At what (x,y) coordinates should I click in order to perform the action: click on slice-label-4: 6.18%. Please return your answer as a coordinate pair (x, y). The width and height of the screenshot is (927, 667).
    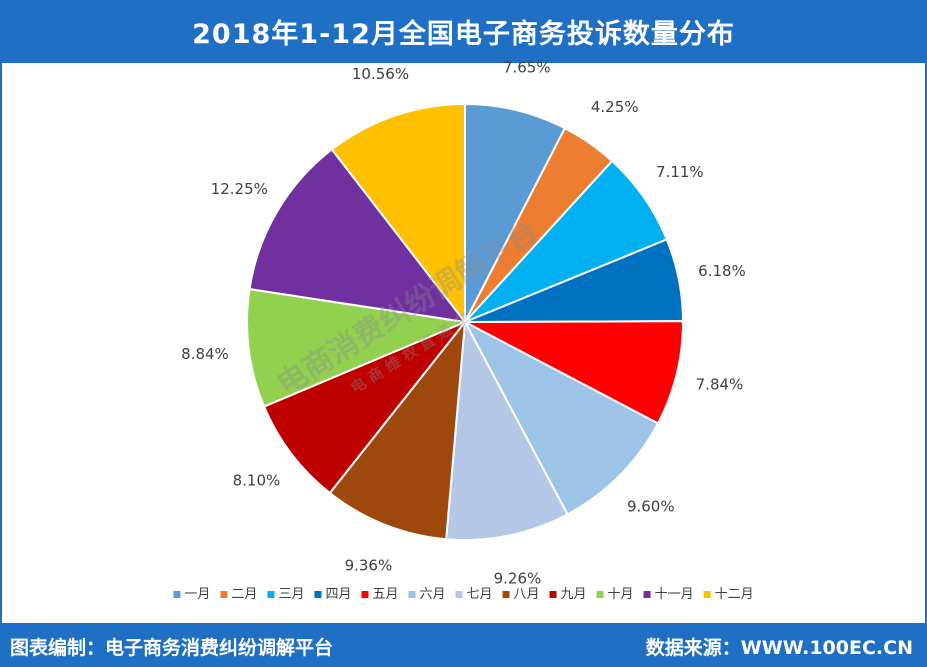
    Looking at the image, I should click on (722, 271).